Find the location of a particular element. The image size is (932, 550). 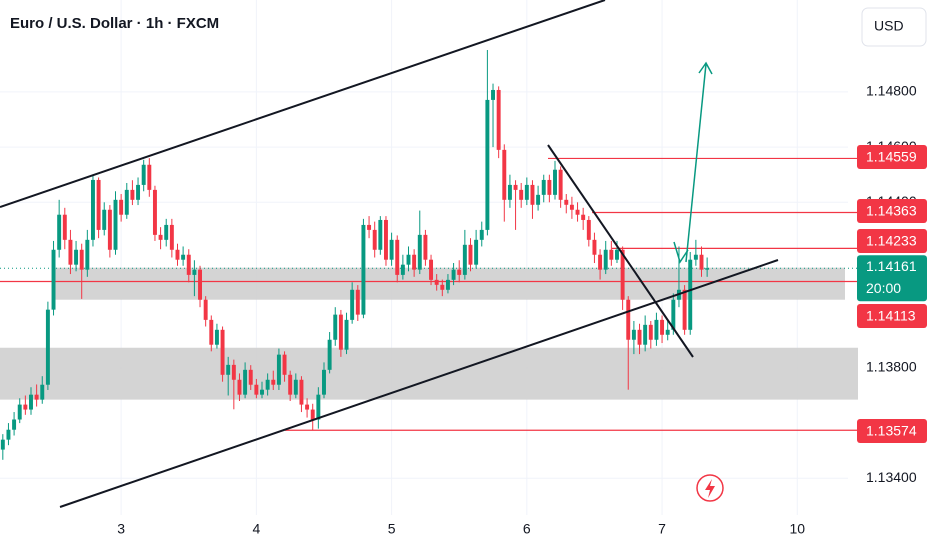

x-tick-label: 6 is located at coordinates (527, 529).